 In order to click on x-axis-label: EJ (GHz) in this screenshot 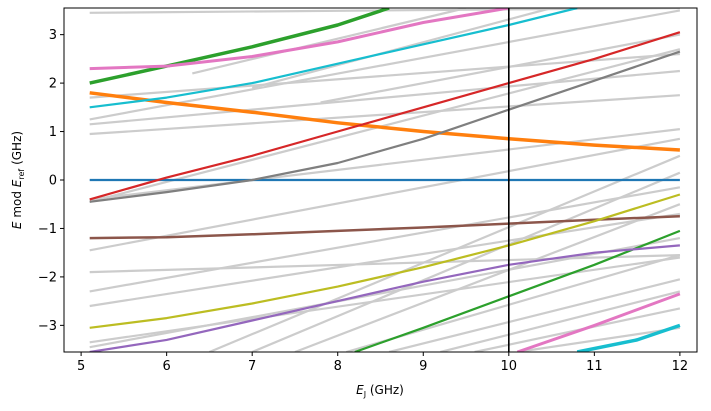, I will do `click(380, 391)`.